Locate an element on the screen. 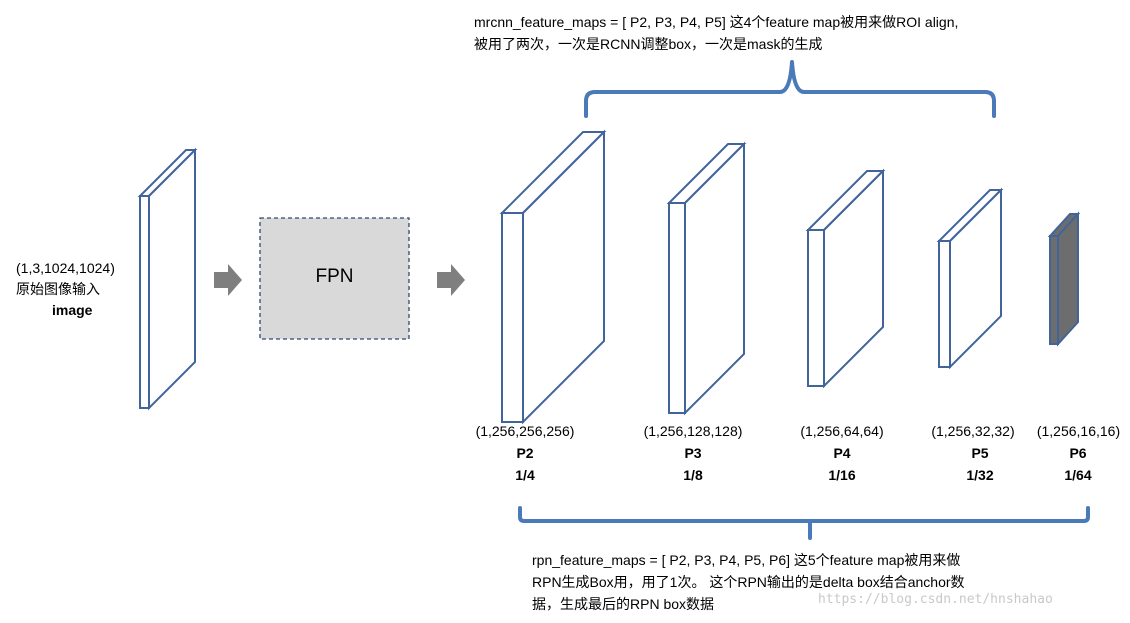 The width and height of the screenshot is (1130, 623). fpn-label: FPN is located at coordinates (334, 276).